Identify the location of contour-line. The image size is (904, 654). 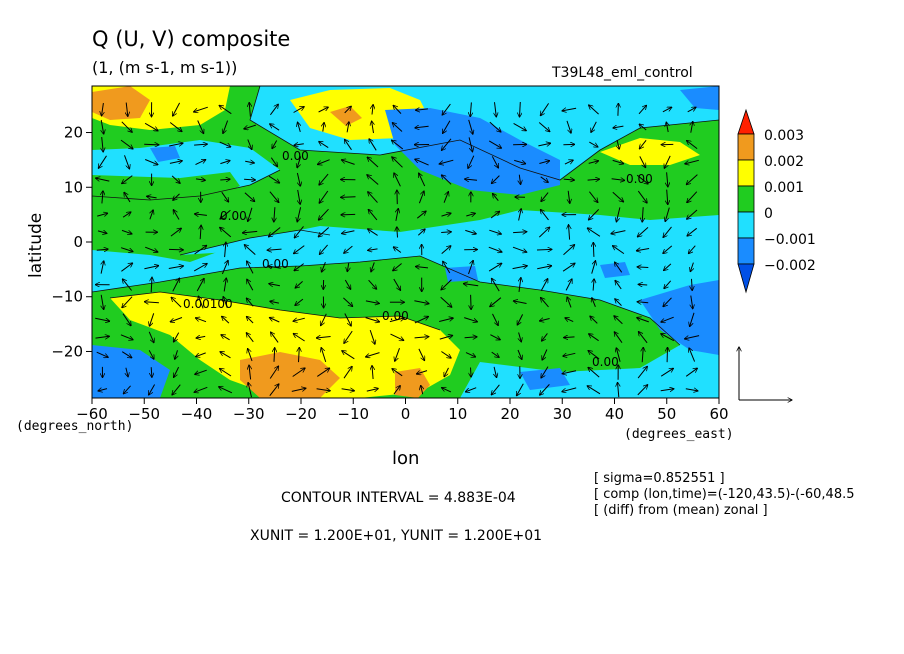
(255, 242).